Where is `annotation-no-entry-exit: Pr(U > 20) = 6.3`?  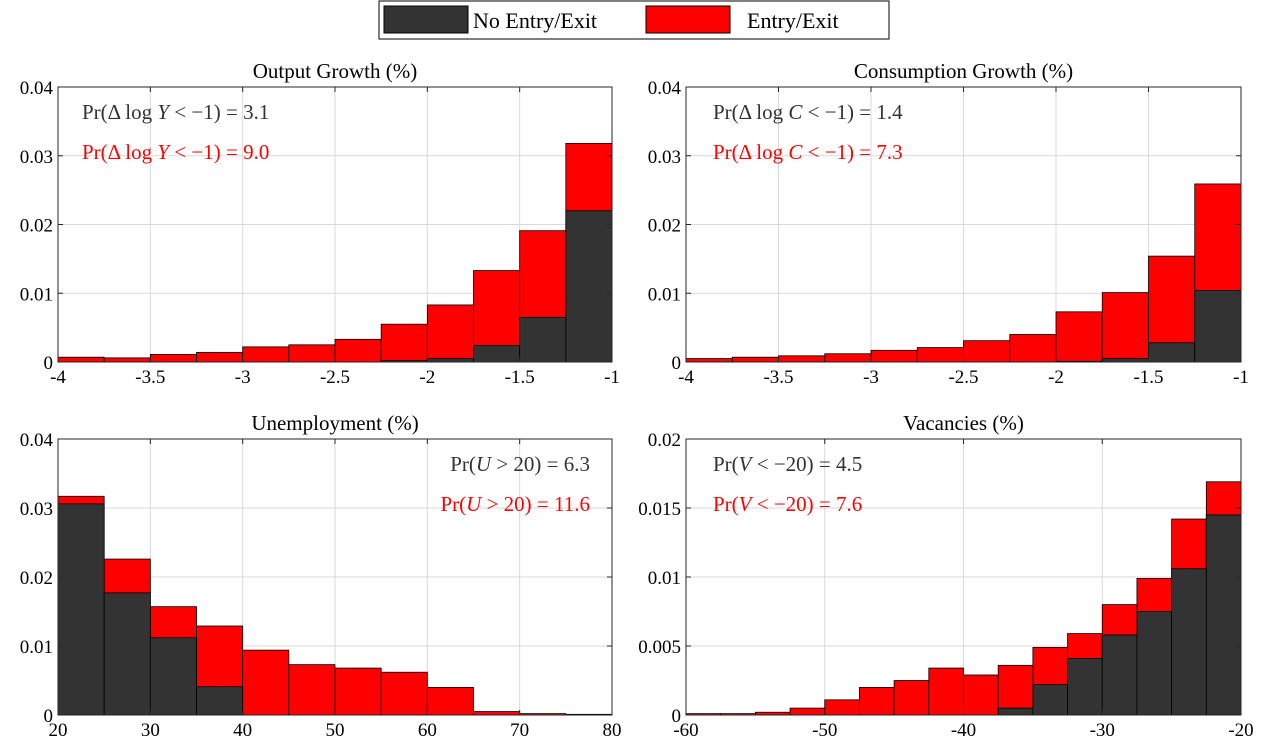 annotation-no-entry-exit: Pr(U > 20) = 6.3 is located at coordinates (520, 464).